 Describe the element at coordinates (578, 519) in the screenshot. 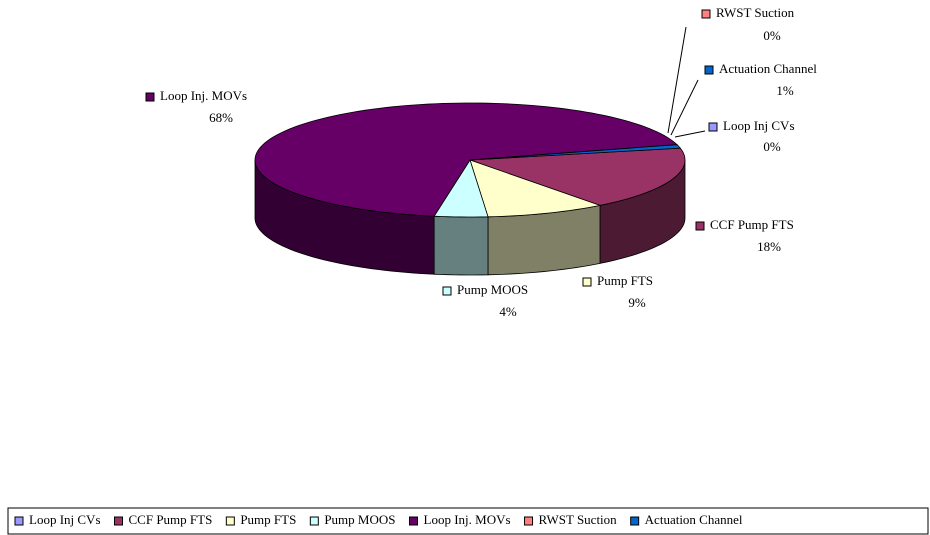

I see `legend-label: RWST Suction` at that location.